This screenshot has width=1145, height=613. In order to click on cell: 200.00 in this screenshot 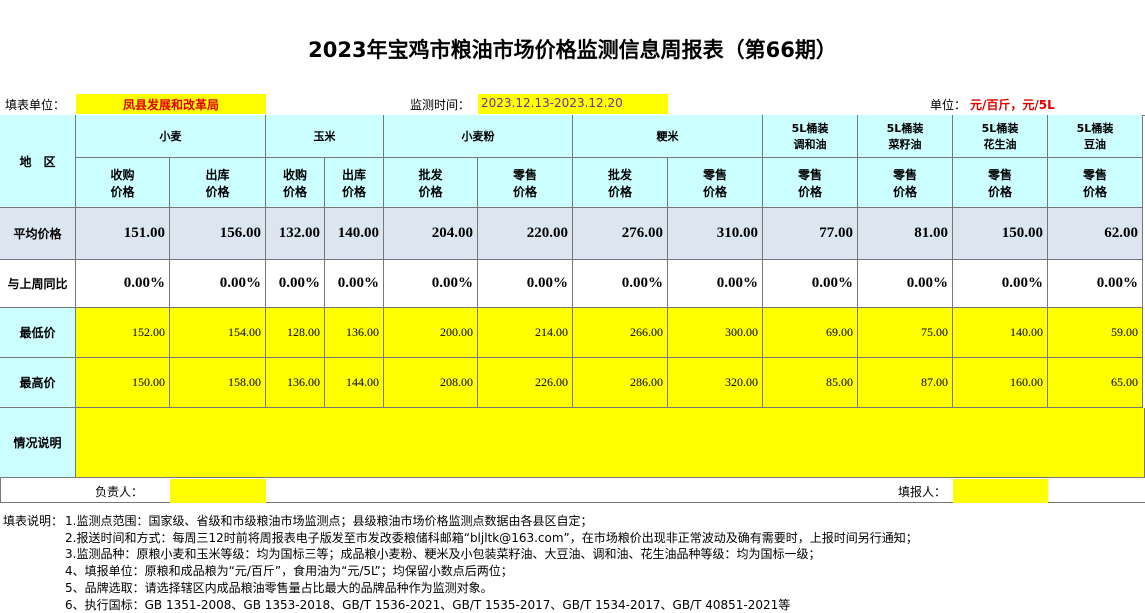, I will do `click(431, 333)`.